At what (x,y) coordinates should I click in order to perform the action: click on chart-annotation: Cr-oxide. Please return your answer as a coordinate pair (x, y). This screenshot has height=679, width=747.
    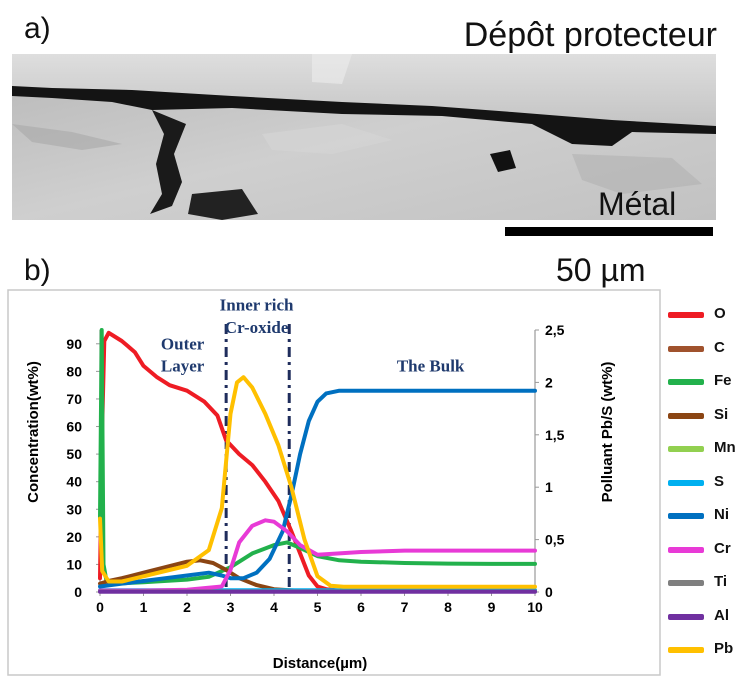
    Looking at the image, I should click on (257, 327).